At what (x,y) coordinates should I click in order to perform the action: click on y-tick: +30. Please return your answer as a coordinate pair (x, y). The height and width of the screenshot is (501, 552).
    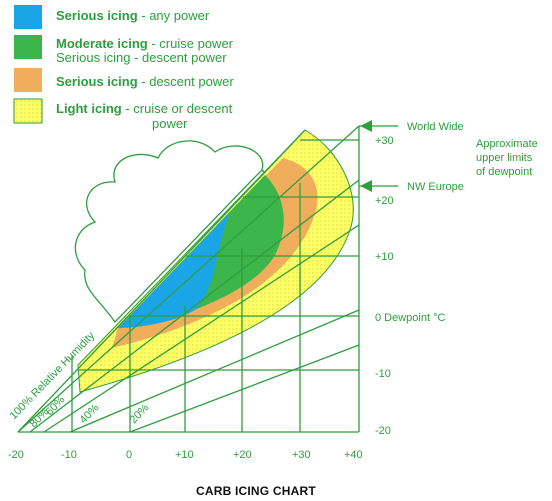
    Looking at the image, I should click on (384, 141).